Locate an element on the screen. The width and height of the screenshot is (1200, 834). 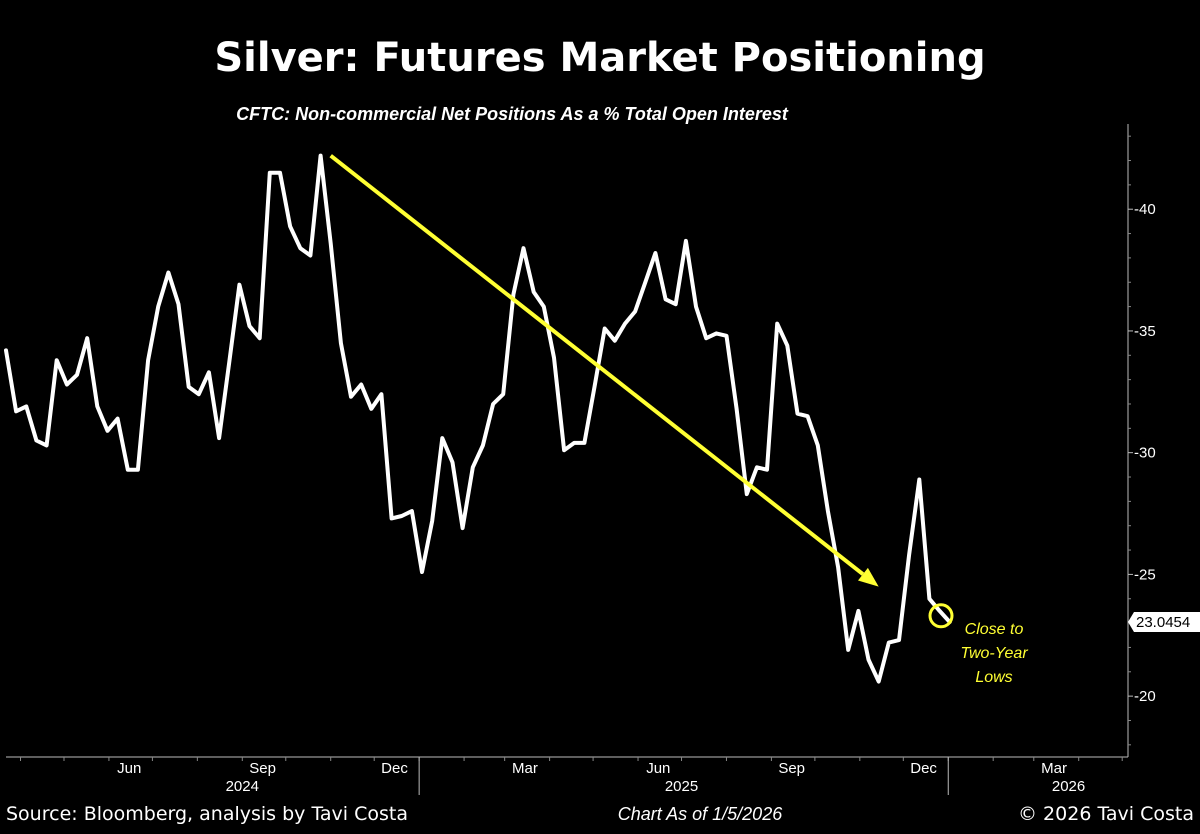
y-tick-label: -20 is located at coordinates (1145, 696).